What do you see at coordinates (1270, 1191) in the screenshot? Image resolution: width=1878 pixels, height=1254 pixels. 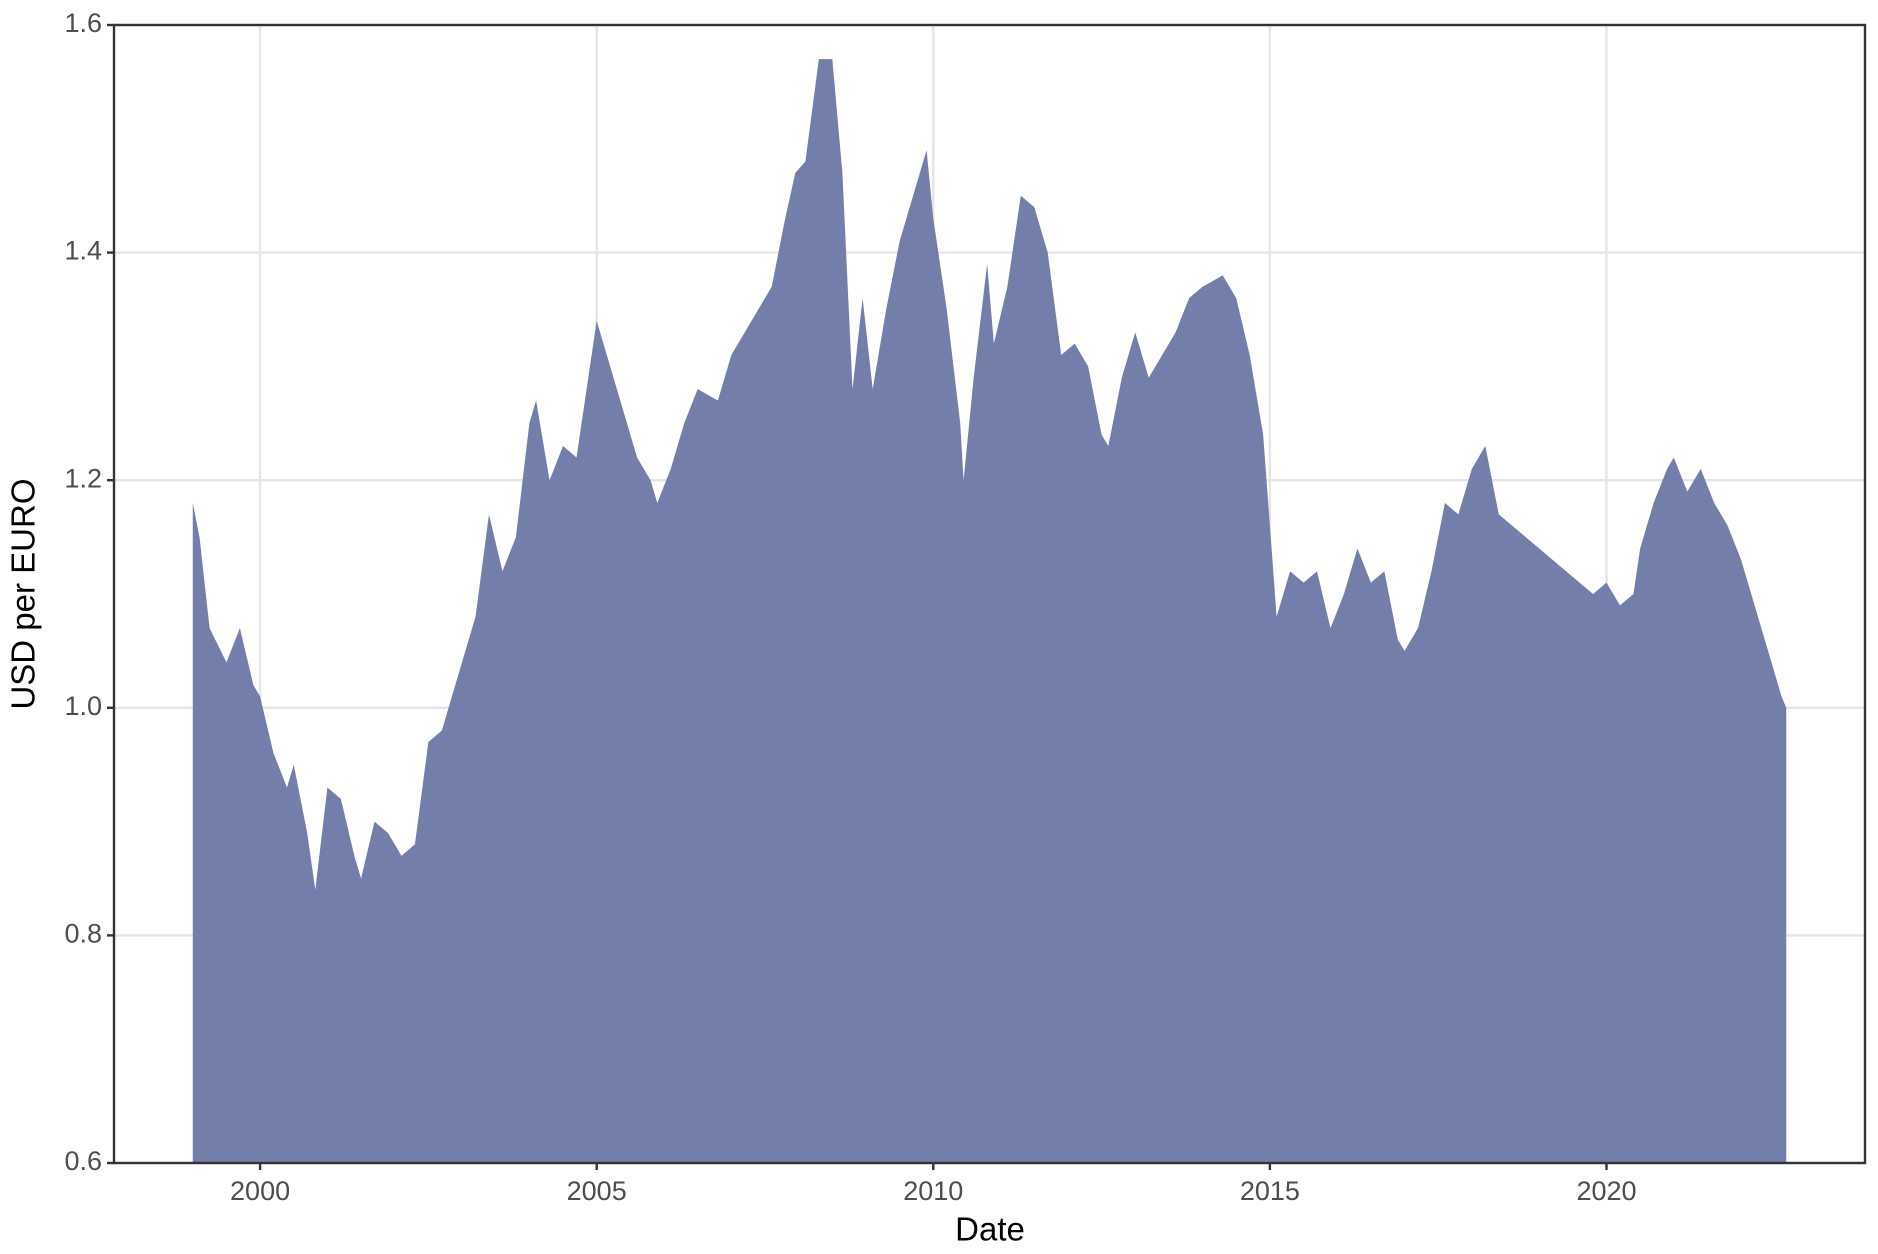 I see `x-tick-label: 2015` at bounding box center [1270, 1191].